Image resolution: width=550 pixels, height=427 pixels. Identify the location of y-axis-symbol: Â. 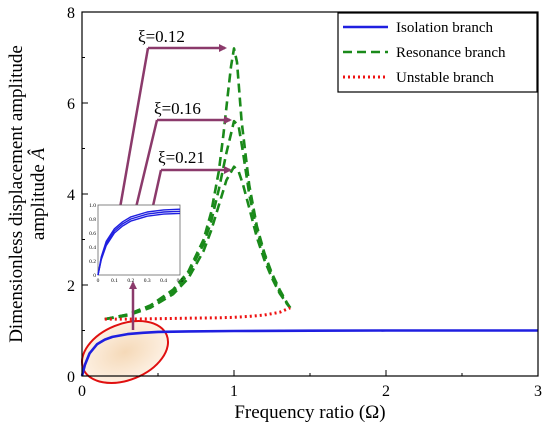
(38, 154).